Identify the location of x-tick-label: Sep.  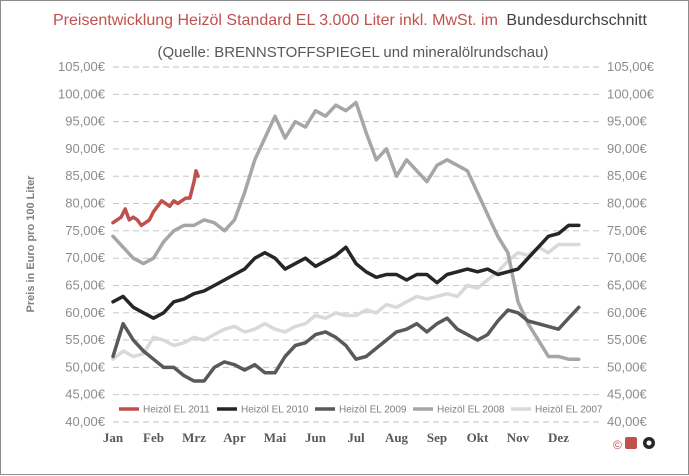
(437, 437).